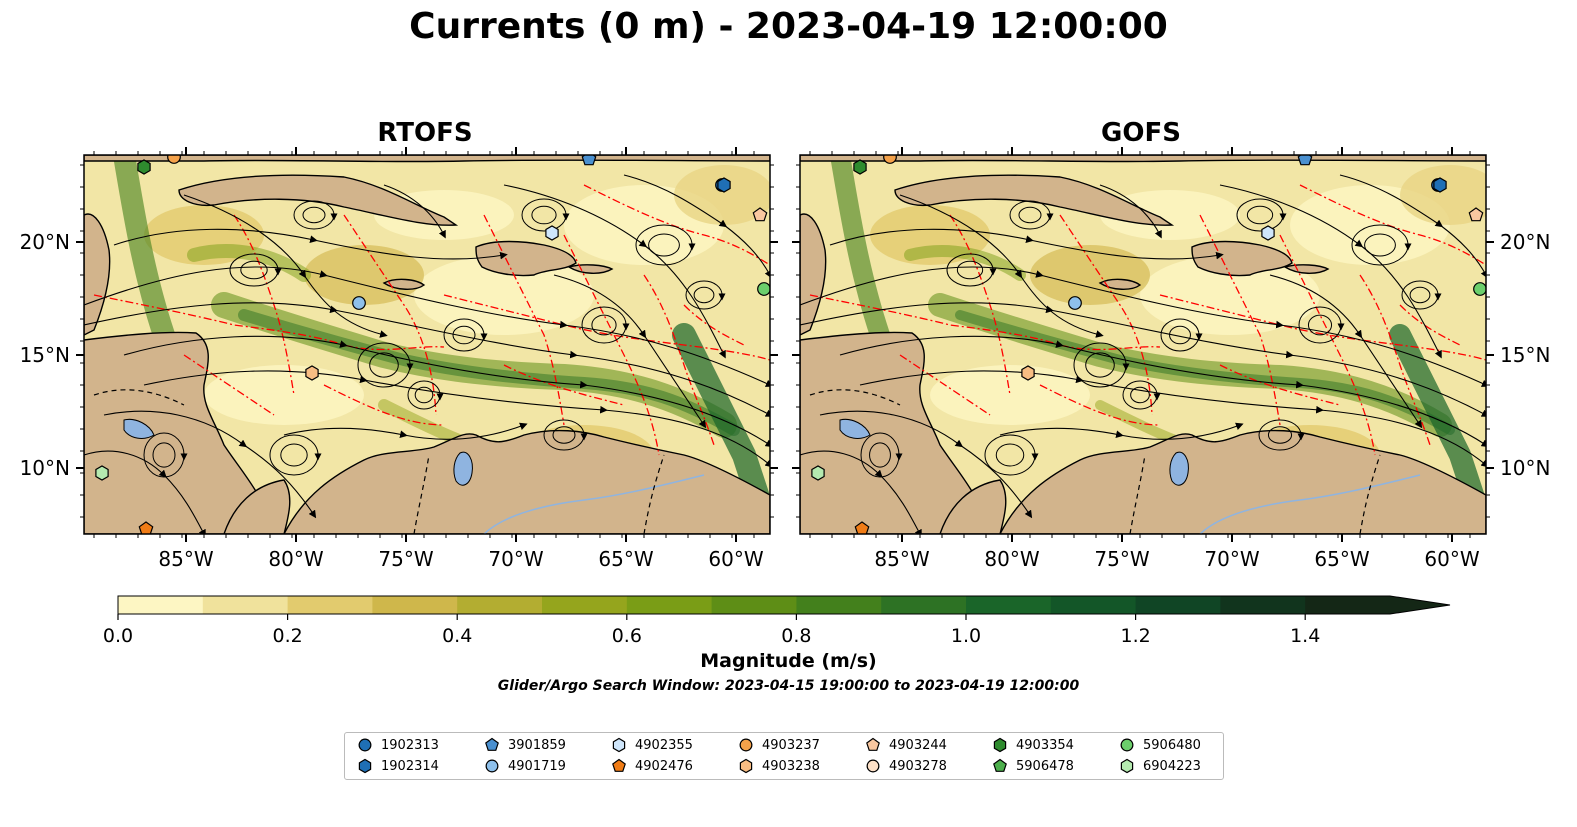 This screenshot has width=1577, height=827. Describe the element at coordinates (625, 559) in the screenshot. I see `lon-tick-label: 65°W` at that location.